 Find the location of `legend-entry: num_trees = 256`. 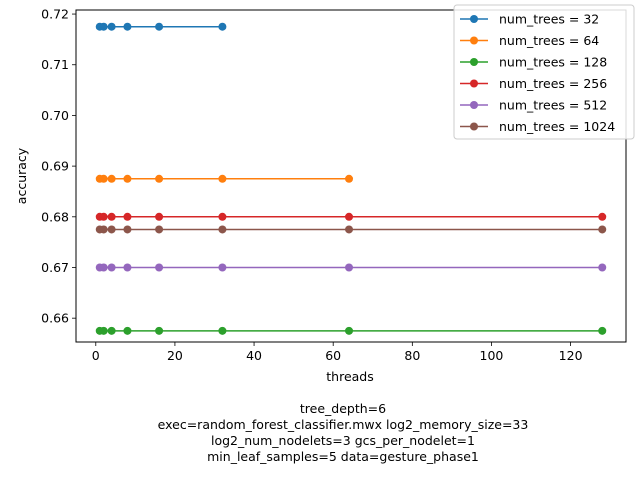

legend-entry: num_trees = 256 is located at coordinates (533, 83).